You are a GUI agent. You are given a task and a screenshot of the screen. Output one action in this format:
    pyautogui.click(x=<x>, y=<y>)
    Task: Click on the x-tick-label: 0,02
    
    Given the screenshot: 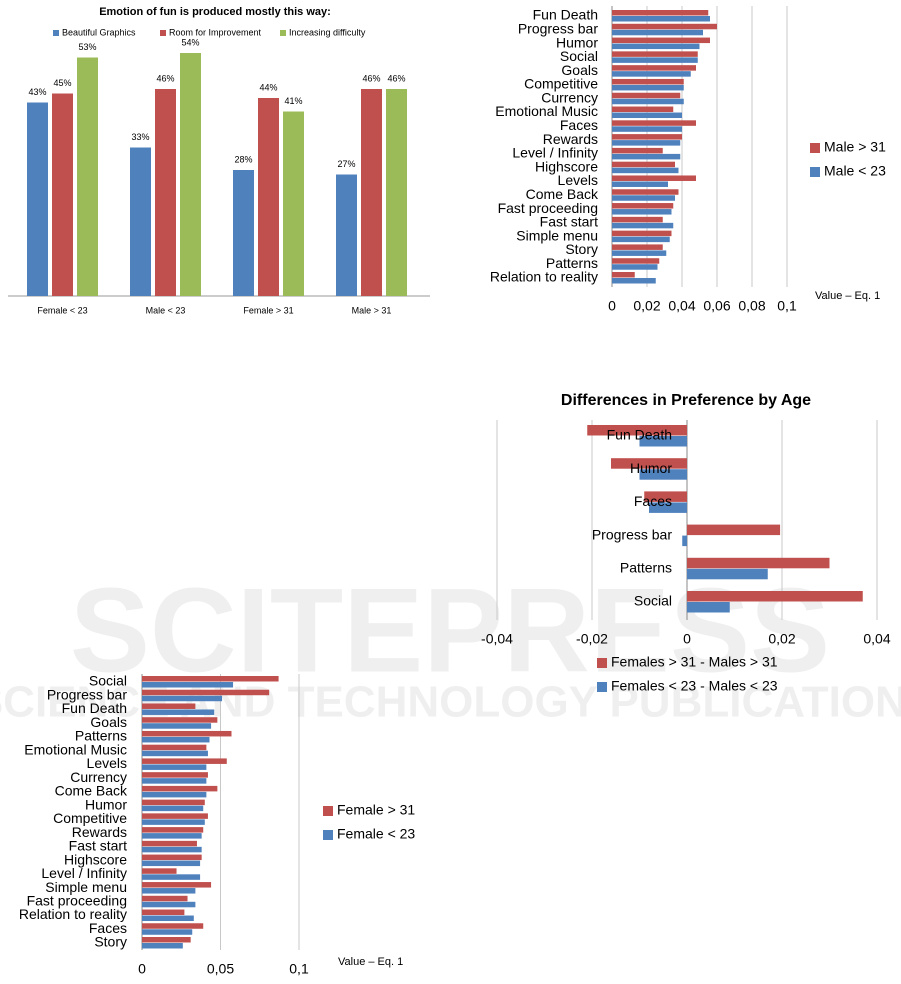 What is the action you would take?
    pyautogui.click(x=781, y=639)
    